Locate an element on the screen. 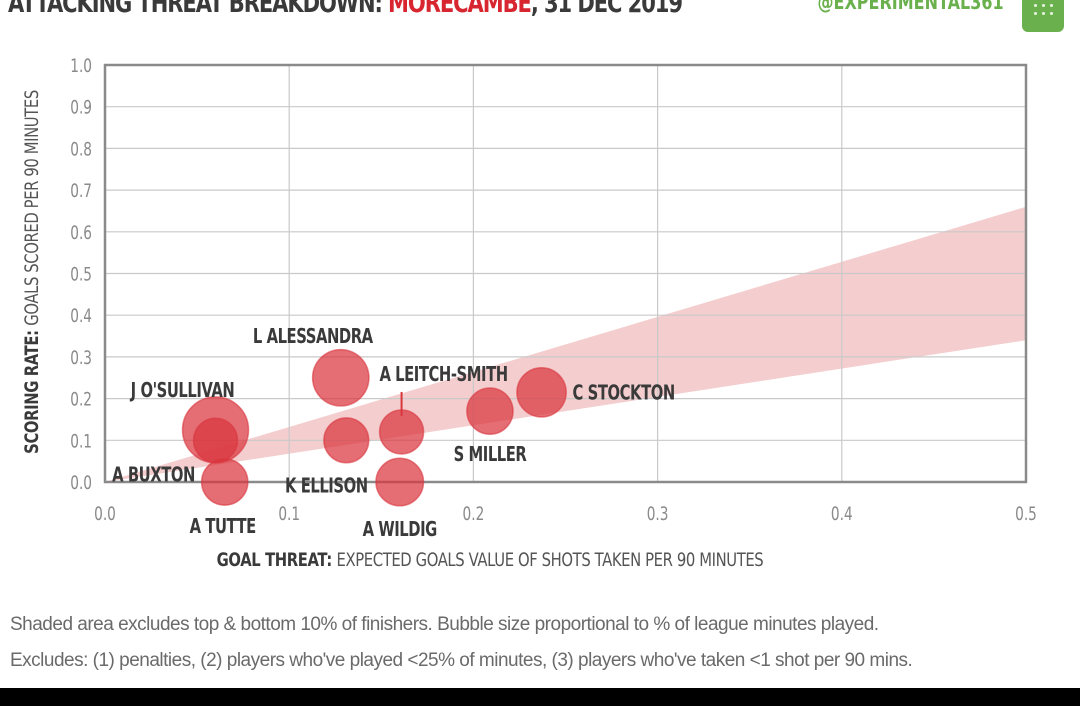 This screenshot has height=706, width=1080. y-tick-label: 0.8 is located at coordinates (81, 149).